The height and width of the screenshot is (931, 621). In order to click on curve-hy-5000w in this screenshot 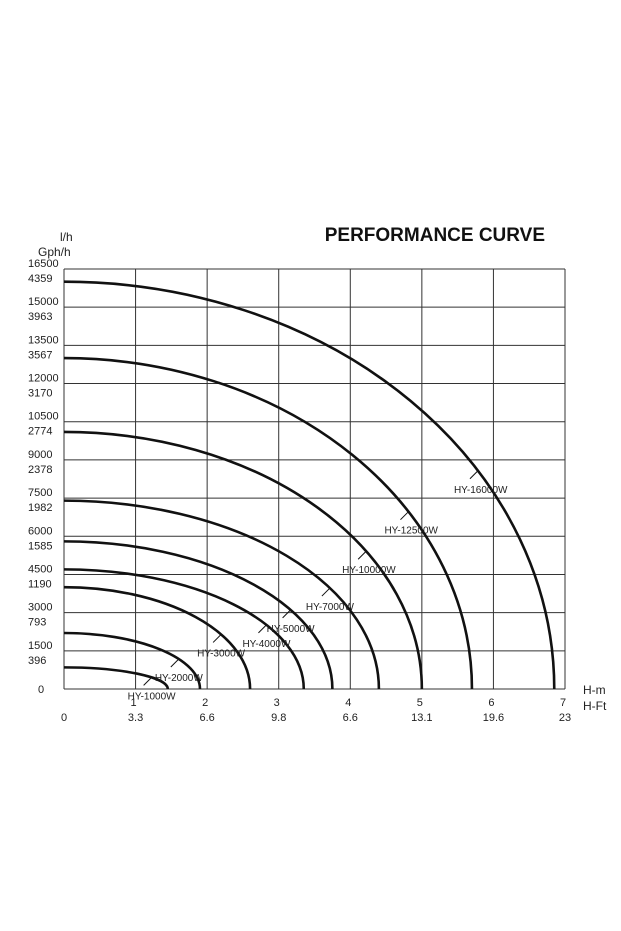, I will do `click(198, 615)`.